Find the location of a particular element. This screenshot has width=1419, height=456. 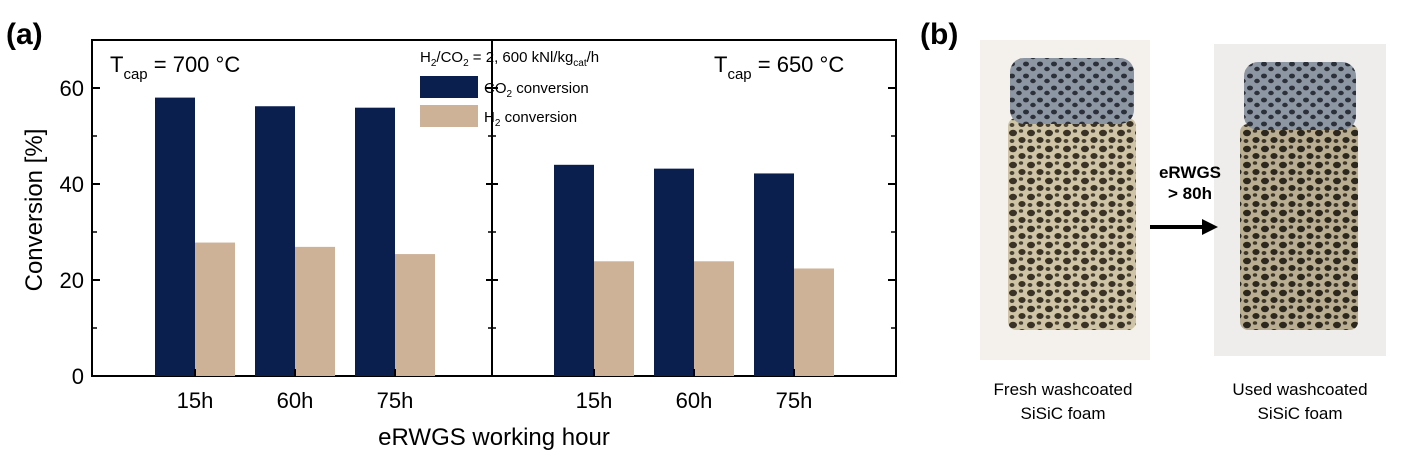

caption-fresh-line1: Fresh washcoated is located at coordinates (1063, 389).